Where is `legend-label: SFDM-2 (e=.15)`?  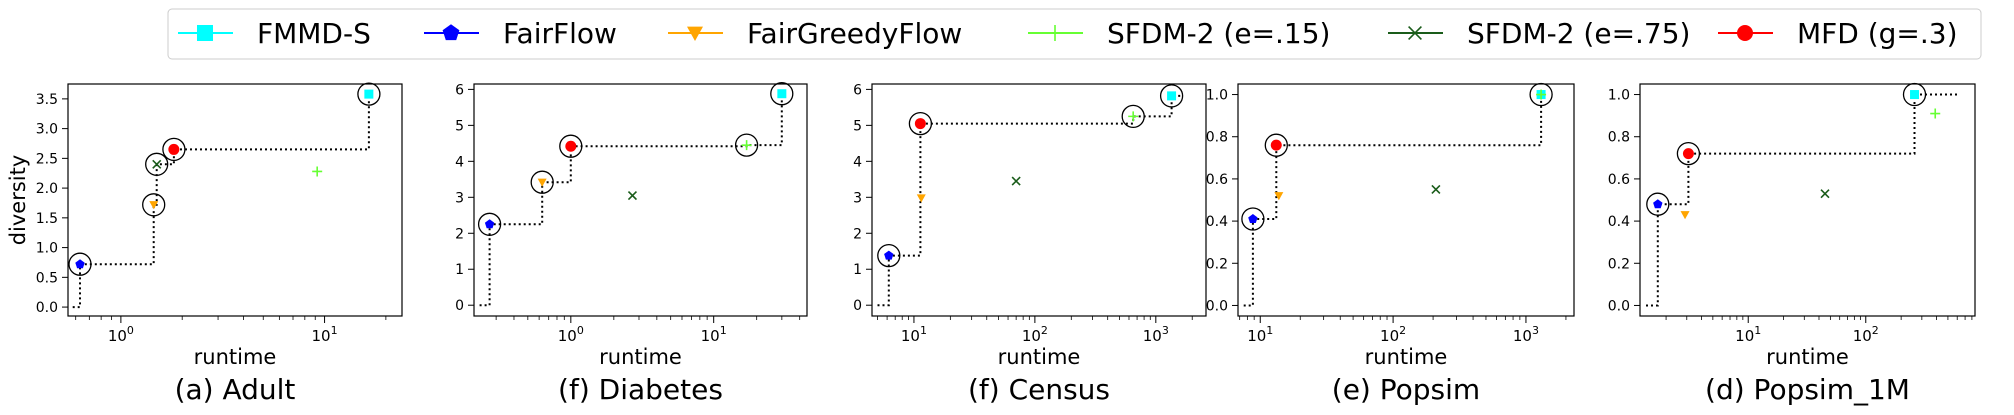 legend-label: SFDM-2 (e=.15) is located at coordinates (1218, 33).